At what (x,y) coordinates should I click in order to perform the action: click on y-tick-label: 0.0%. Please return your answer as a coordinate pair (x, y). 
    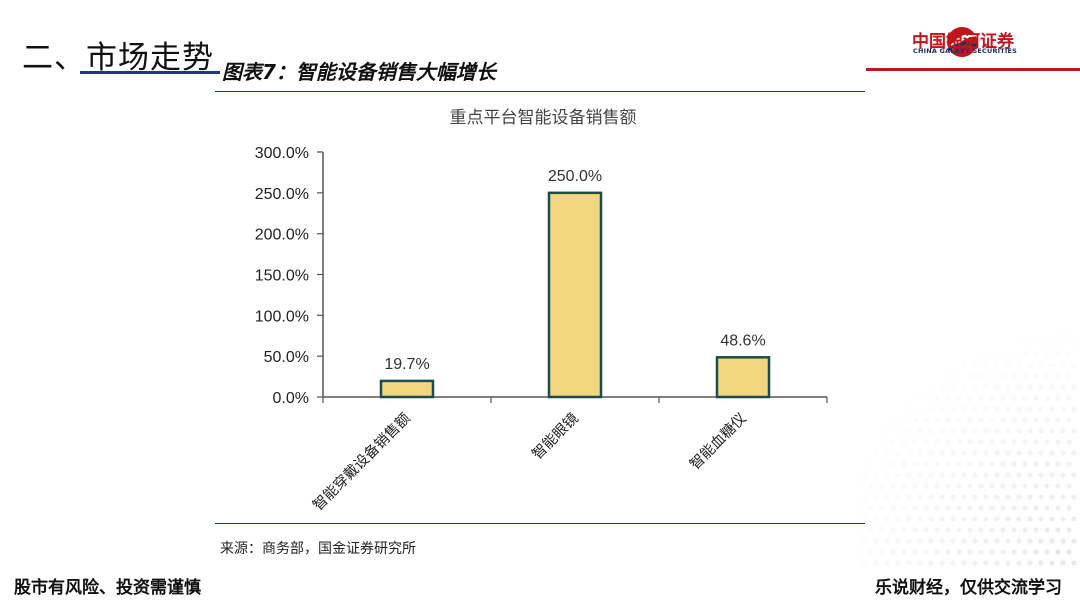
    Looking at the image, I should click on (291, 398).